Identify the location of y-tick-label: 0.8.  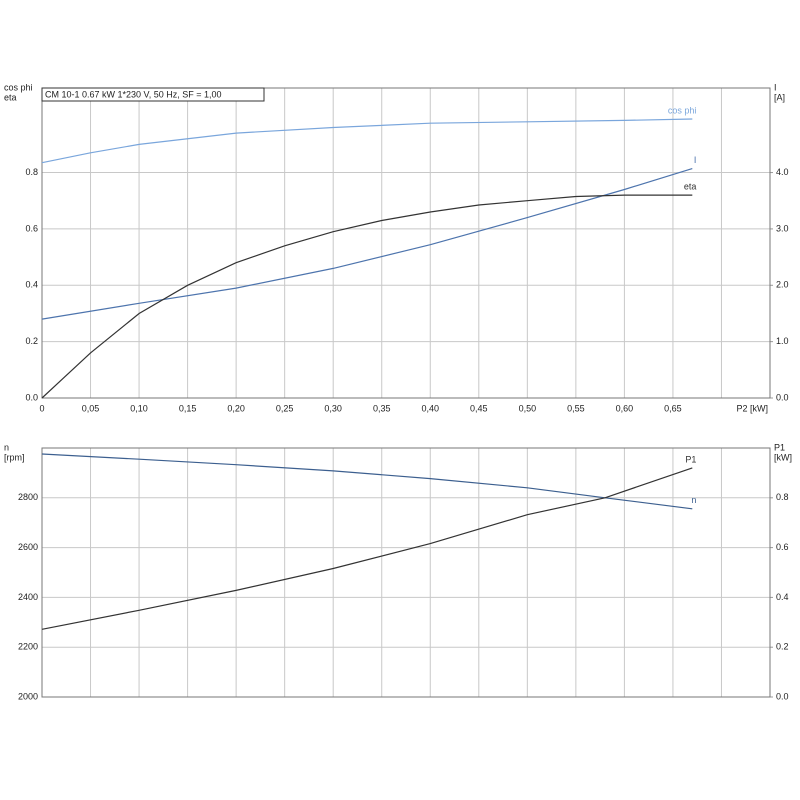
(31, 172).